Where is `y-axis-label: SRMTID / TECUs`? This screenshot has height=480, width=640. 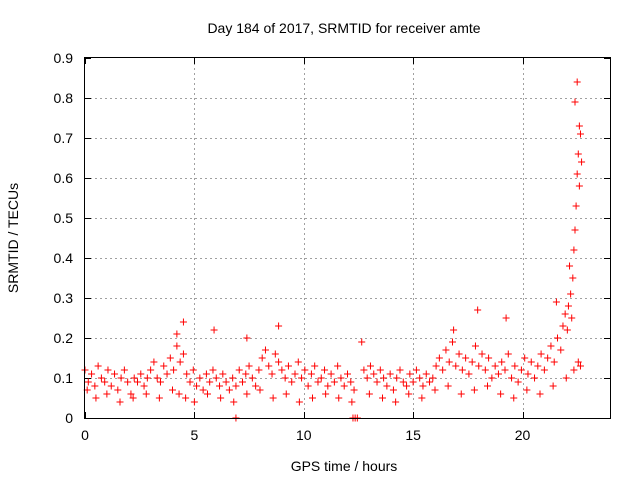 y-axis-label: SRMTID / TECUs is located at coordinates (13, 238).